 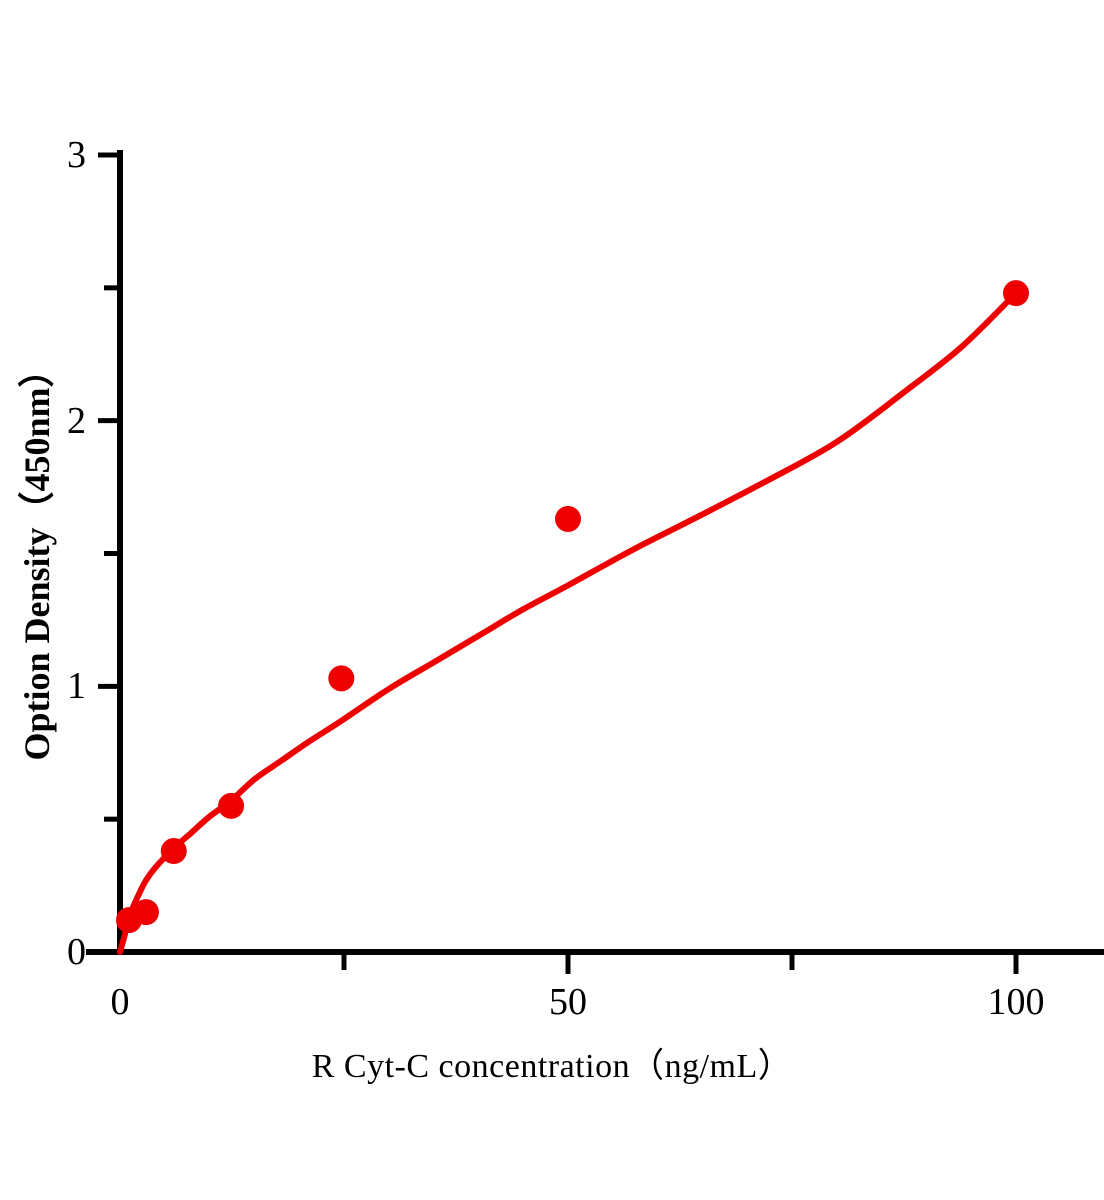 I want to click on y-ticks-group, so click(x=105, y=553).